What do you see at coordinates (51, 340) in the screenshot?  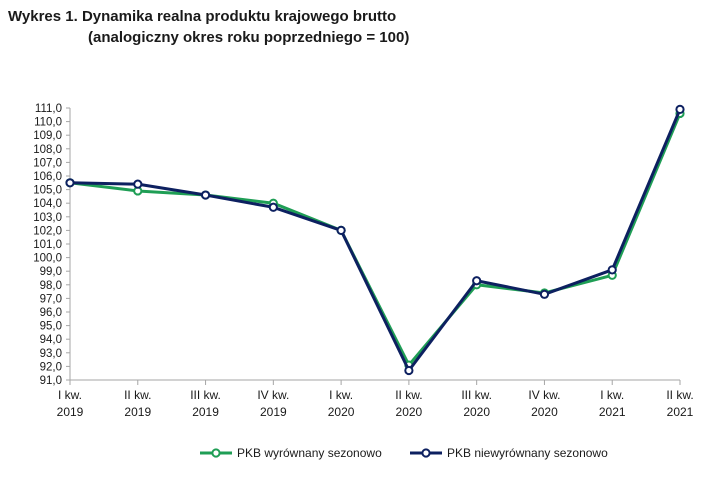 I see `y-tick-label: 94,0` at bounding box center [51, 340].